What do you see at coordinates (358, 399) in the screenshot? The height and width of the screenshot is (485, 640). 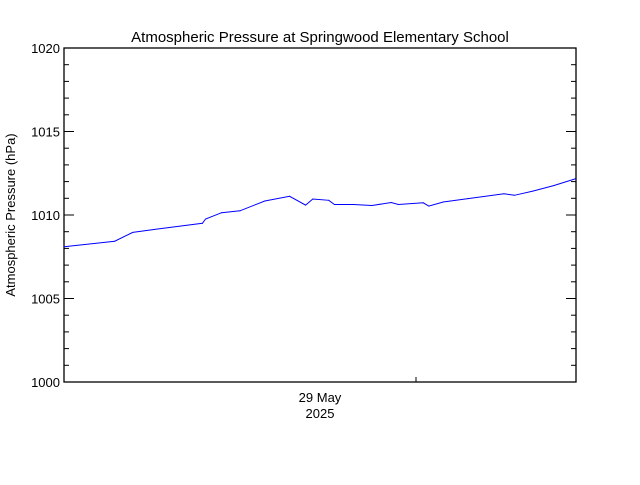 I see `x-axis: 29 May 2025` at bounding box center [358, 399].